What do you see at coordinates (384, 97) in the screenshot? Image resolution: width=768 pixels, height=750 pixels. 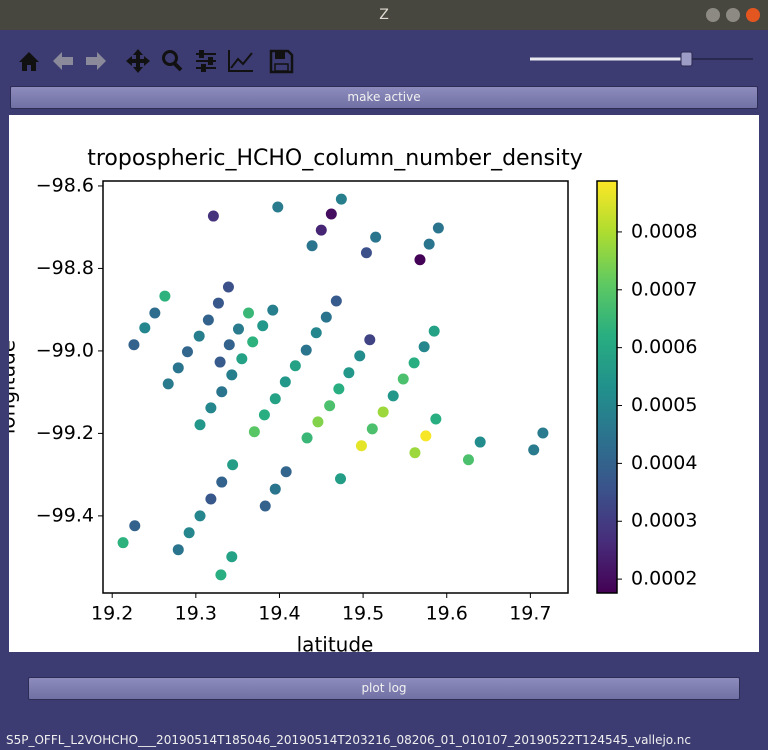 I see `make-active-button: make active` at bounding box center [384, 97].